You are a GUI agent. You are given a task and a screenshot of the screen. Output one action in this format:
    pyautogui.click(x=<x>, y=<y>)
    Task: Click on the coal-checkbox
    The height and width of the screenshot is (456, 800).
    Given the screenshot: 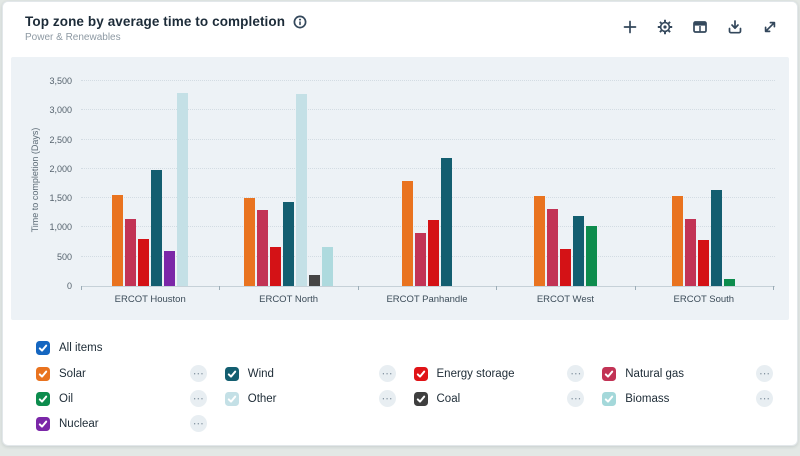 What is the action you would take?
    pyautogui.click(x=420, y=398)
    